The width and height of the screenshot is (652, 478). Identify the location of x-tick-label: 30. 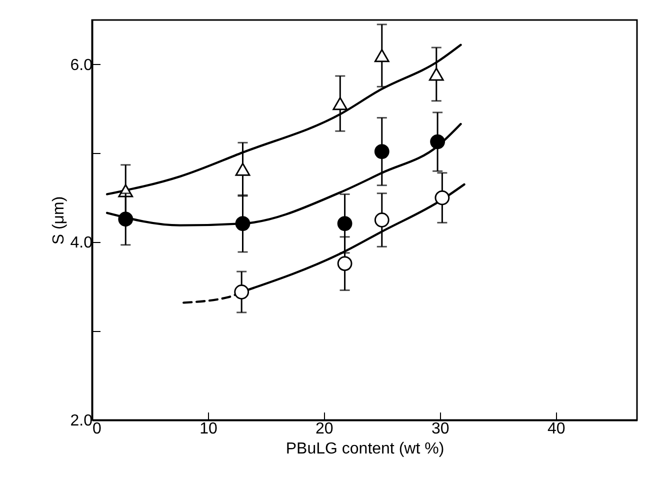
(440, 429).